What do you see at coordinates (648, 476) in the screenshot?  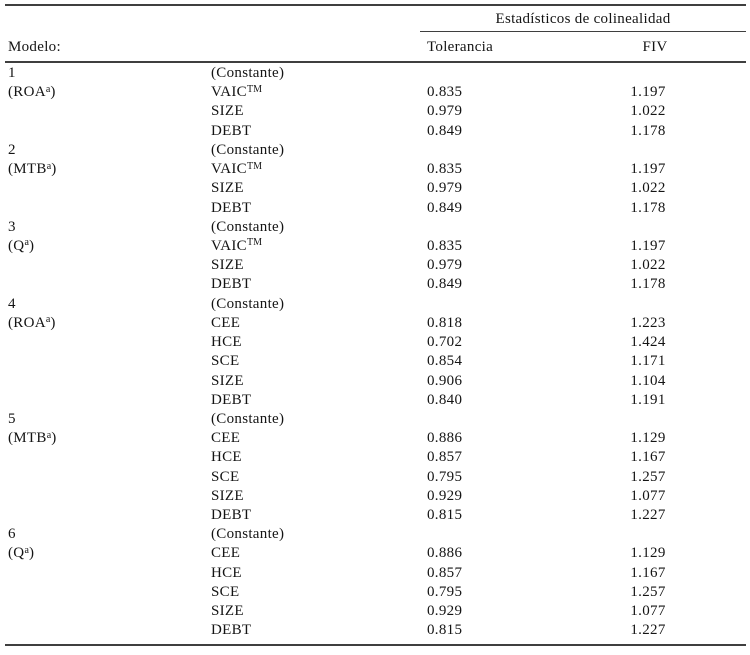 I see `fiv-cell: 1.257` at bounding box center [648, 476].